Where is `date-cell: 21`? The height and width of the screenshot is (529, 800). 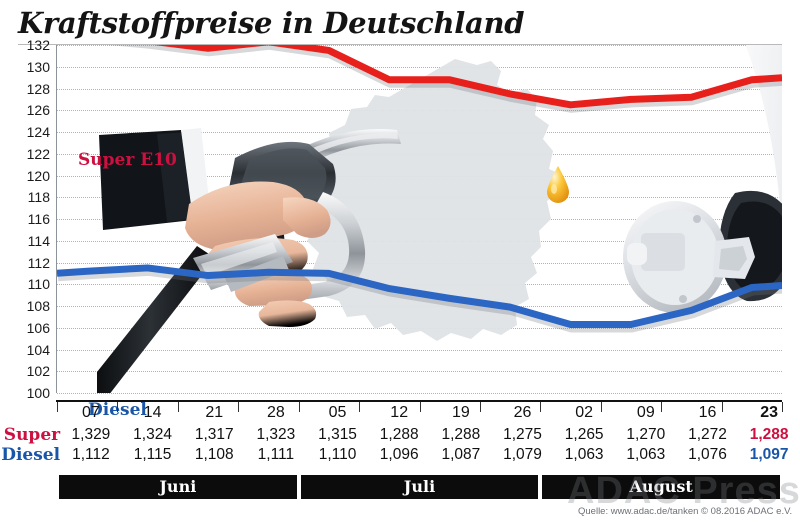
date-cell: 21 is located at coordinates (214, 412).